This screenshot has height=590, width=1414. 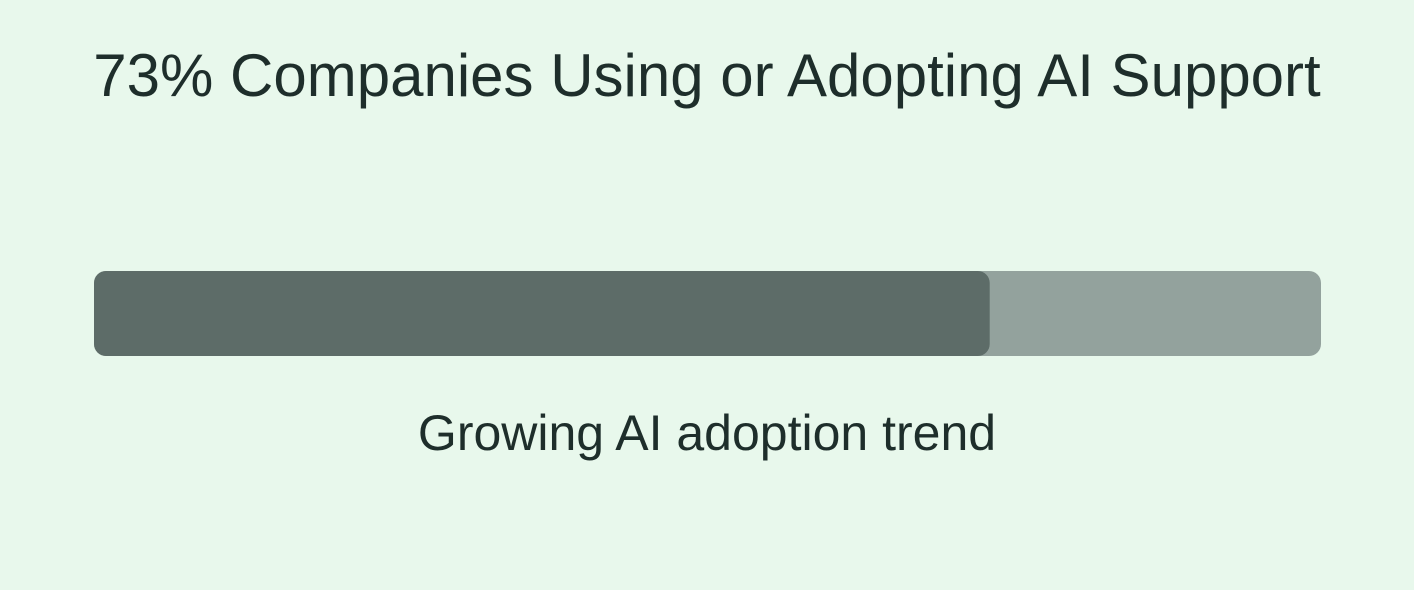 What do you see at coordinates (542, 313) in the screenshot?
I see `progress-fill` at bounding box center [542, 313].